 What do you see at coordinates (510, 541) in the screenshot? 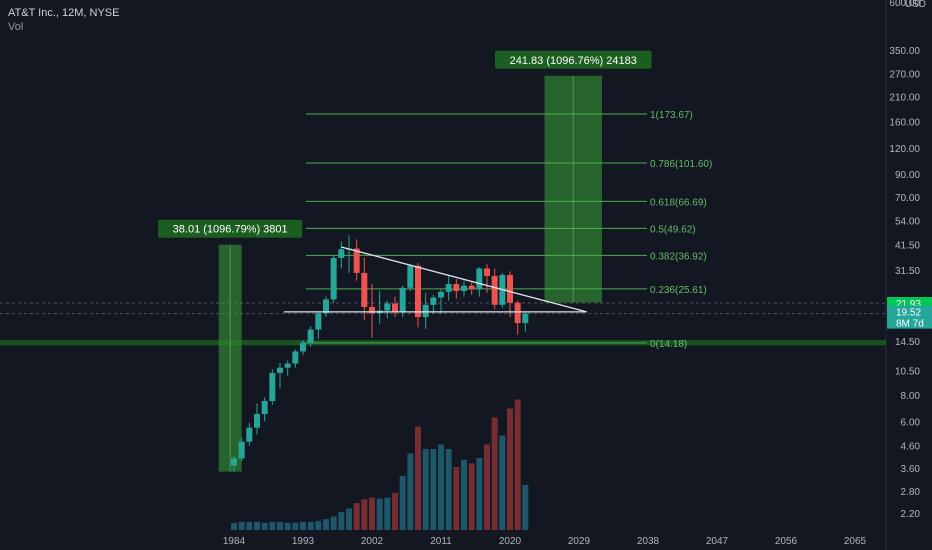
I see `x-tick-label: 2020` at bounding box center [510, 541].